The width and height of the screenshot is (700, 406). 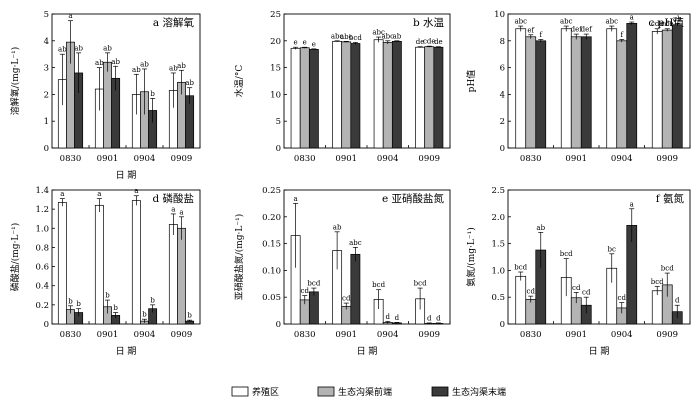 I want to click on chart-title: d 磷酸盐, so click(x=173, y=198).